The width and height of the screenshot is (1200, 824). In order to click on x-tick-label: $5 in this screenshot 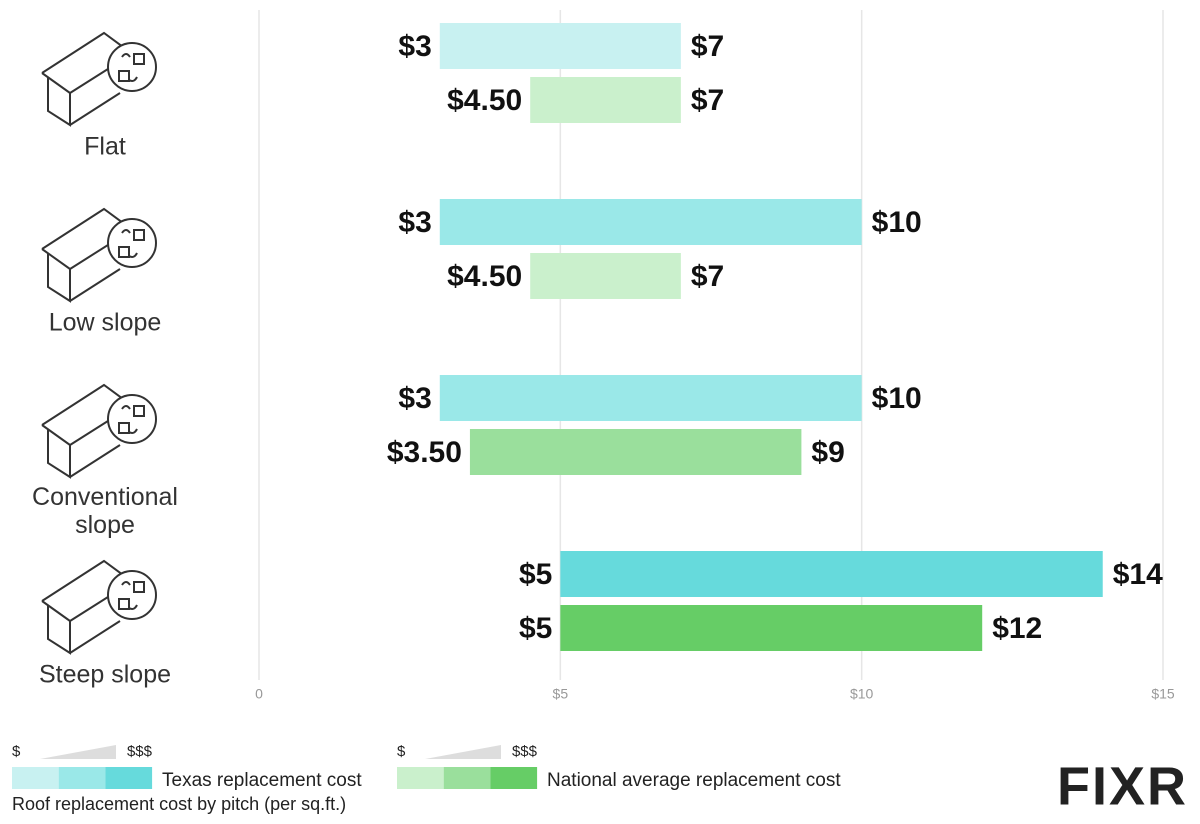, I will do `click(561, 694)`.